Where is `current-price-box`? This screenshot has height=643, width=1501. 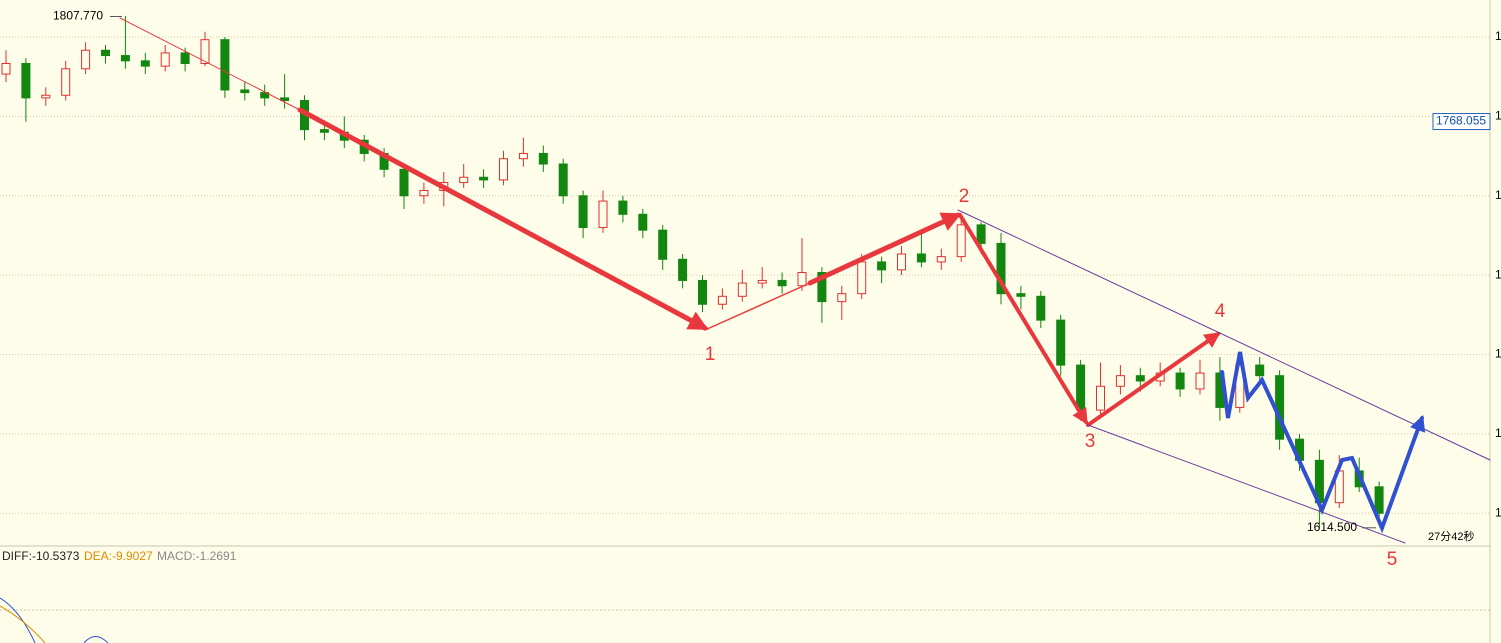
current-price-box is located at coordinates (1461, 122).